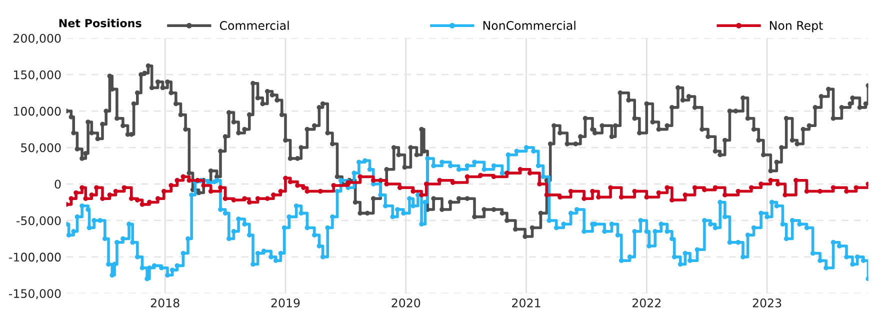  Describe the element at coordinates (285, 303) in the screenshot. I see `x-tick-label: 2019` at that location.